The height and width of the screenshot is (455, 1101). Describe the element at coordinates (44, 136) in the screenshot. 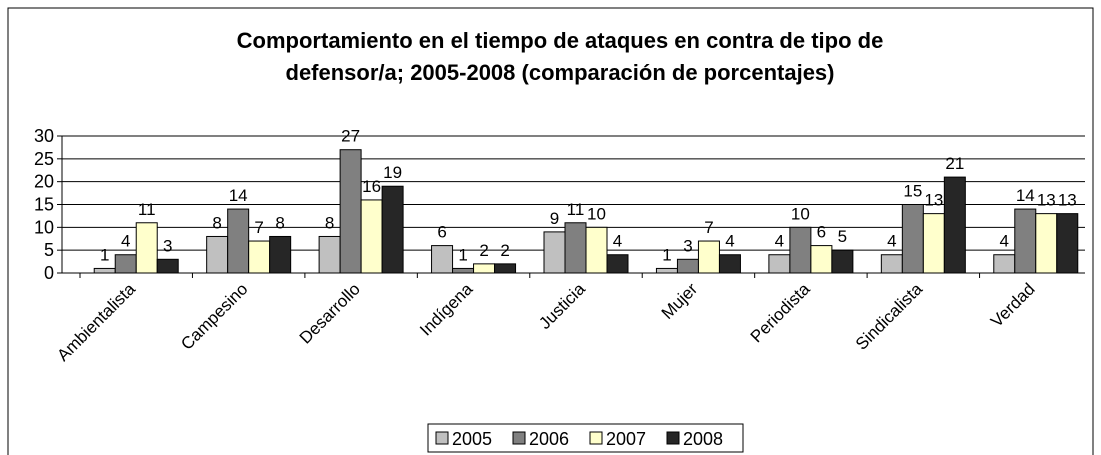

I see `y-tick-label: 30` at that location.